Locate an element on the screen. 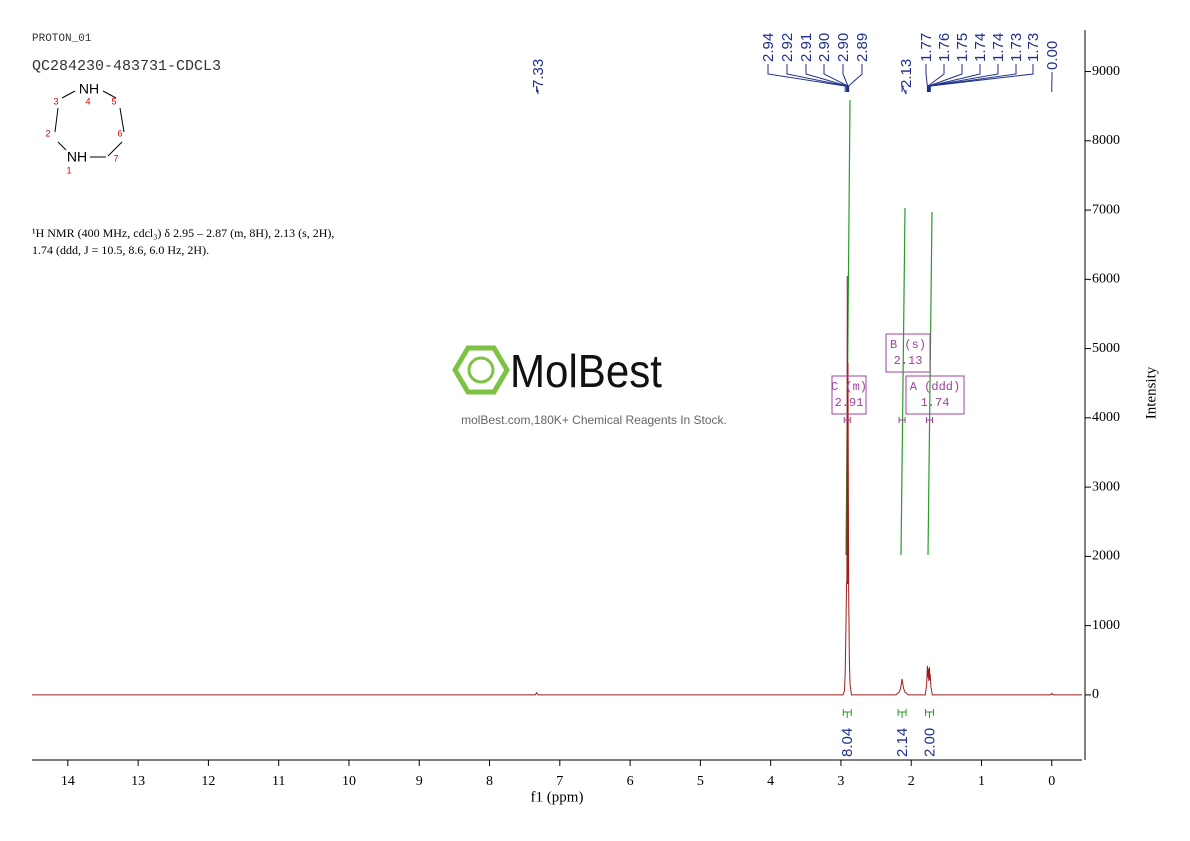 This screenshot has width=1190, height=841. x-tick-label: 11 is located at coordinates (278, 781).